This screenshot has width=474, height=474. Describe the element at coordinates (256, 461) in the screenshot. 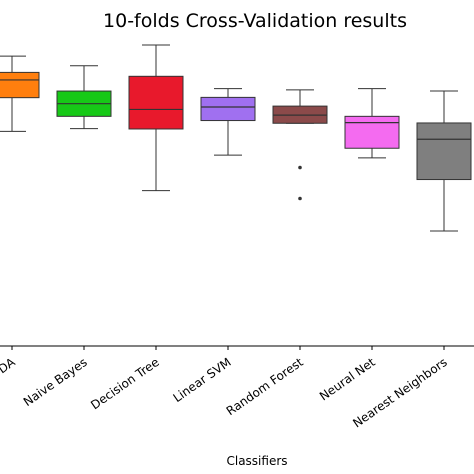

I see `x-axis-label: Classifiers` at that location.